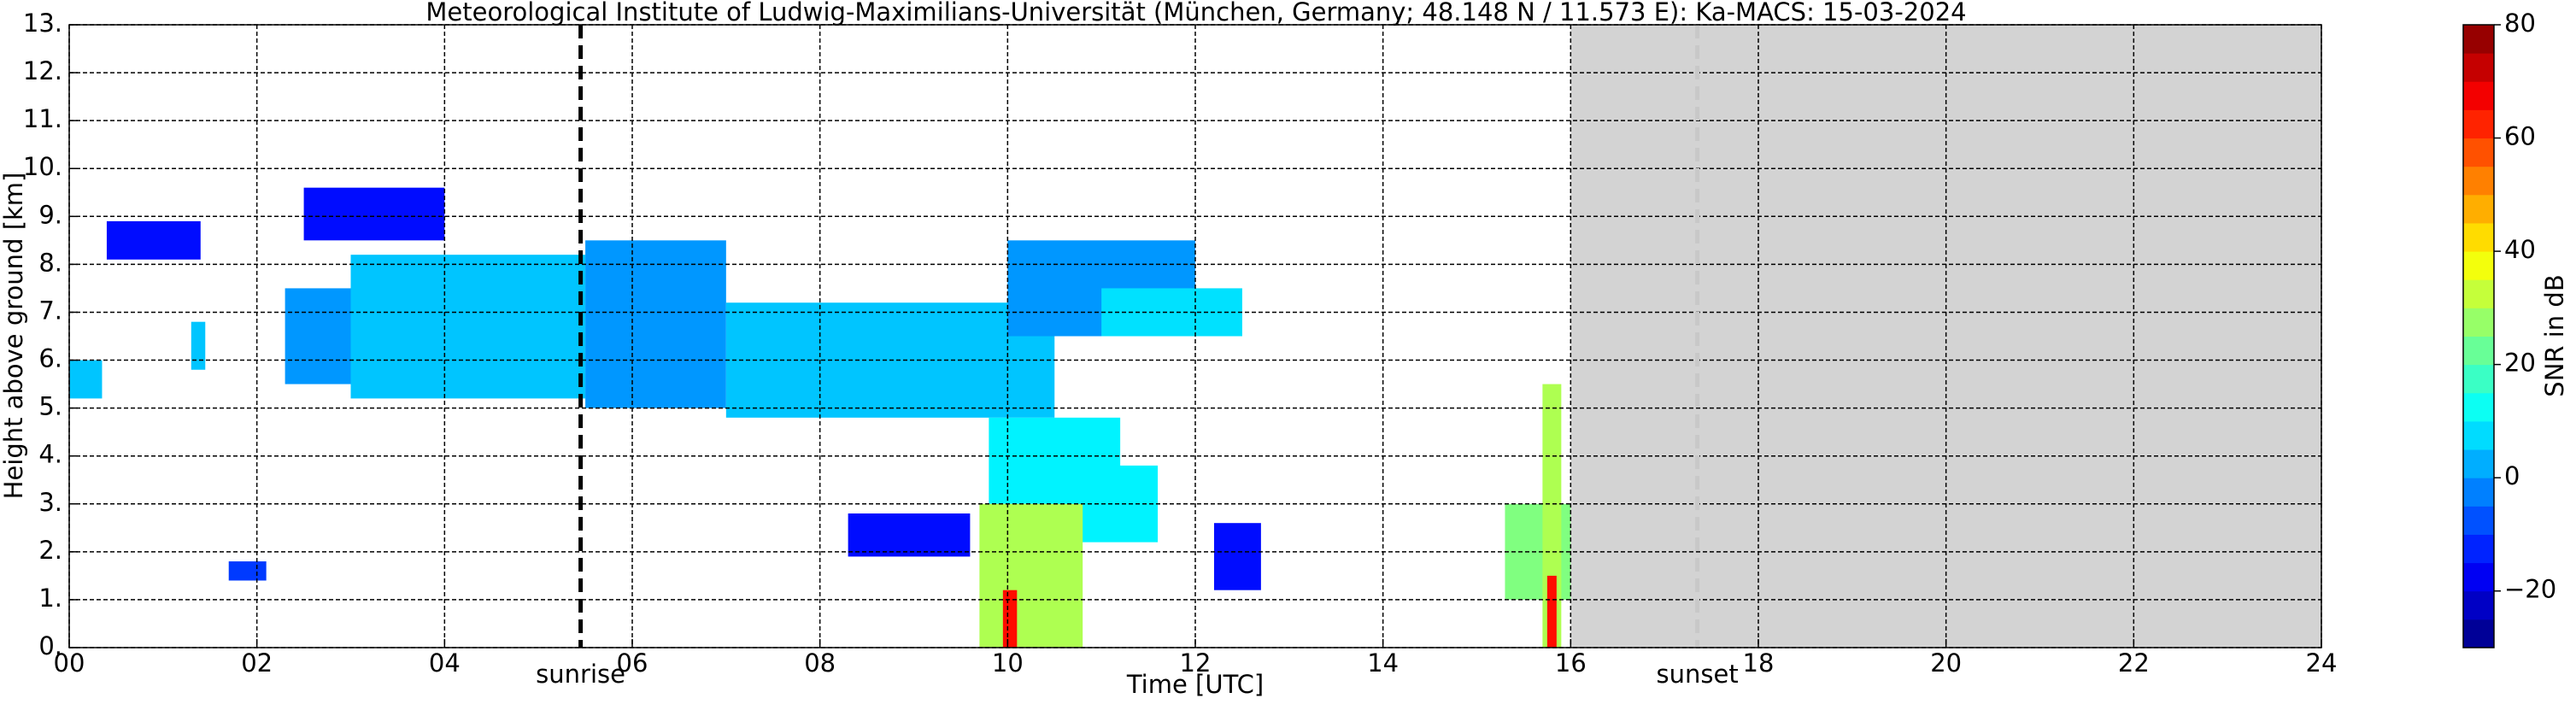 This screenshot has width=2576, height=704. Describe the element at coordinates (1698, 674) in the screenshot. I see `sunset-label: sunset` at that location.